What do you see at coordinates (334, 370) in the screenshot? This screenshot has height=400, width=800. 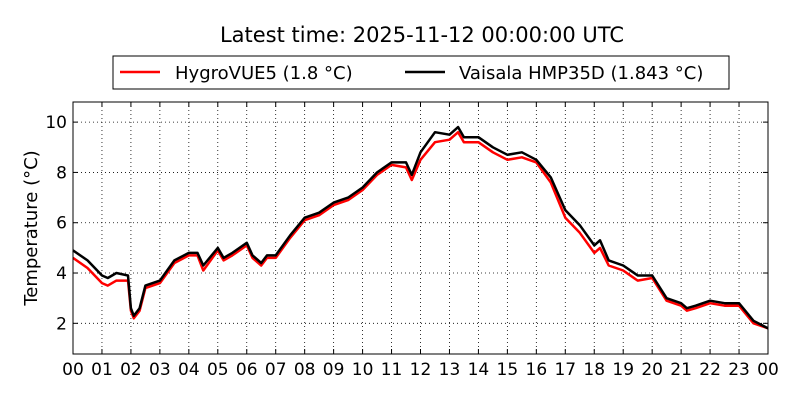 I see `x-tick-label: 09` at bounding box center [334, 370].